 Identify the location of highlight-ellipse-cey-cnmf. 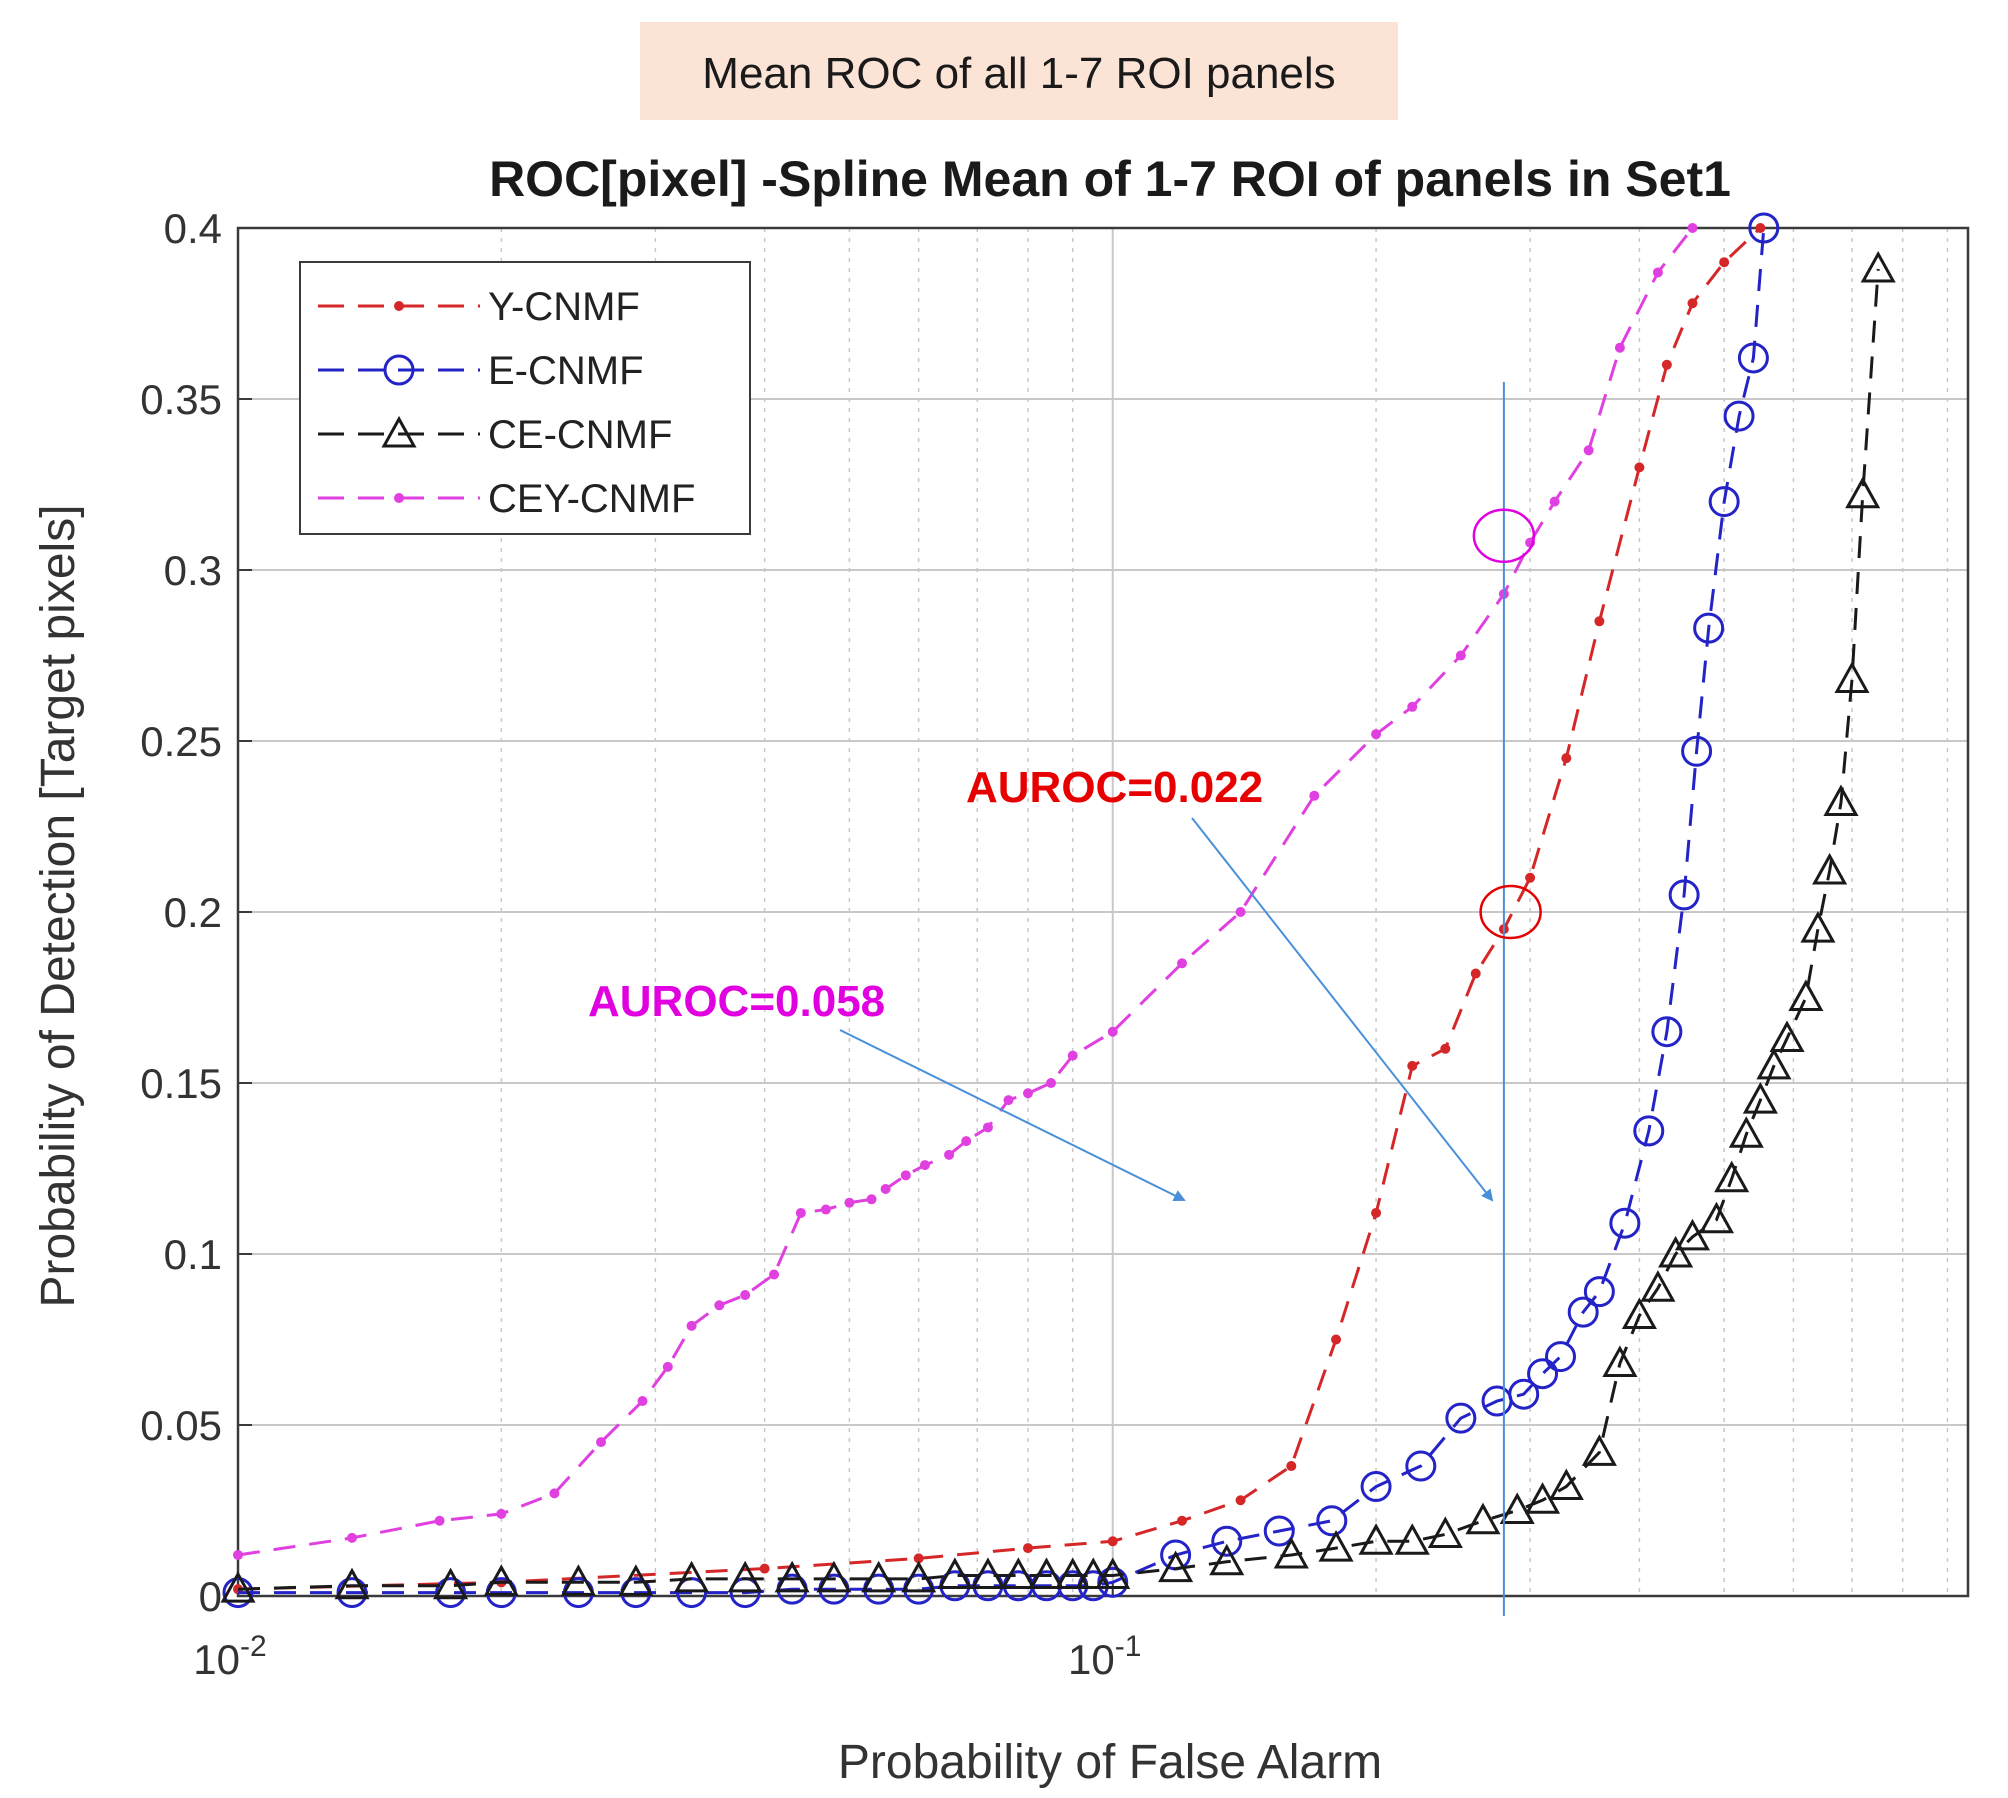
(1504, 536).